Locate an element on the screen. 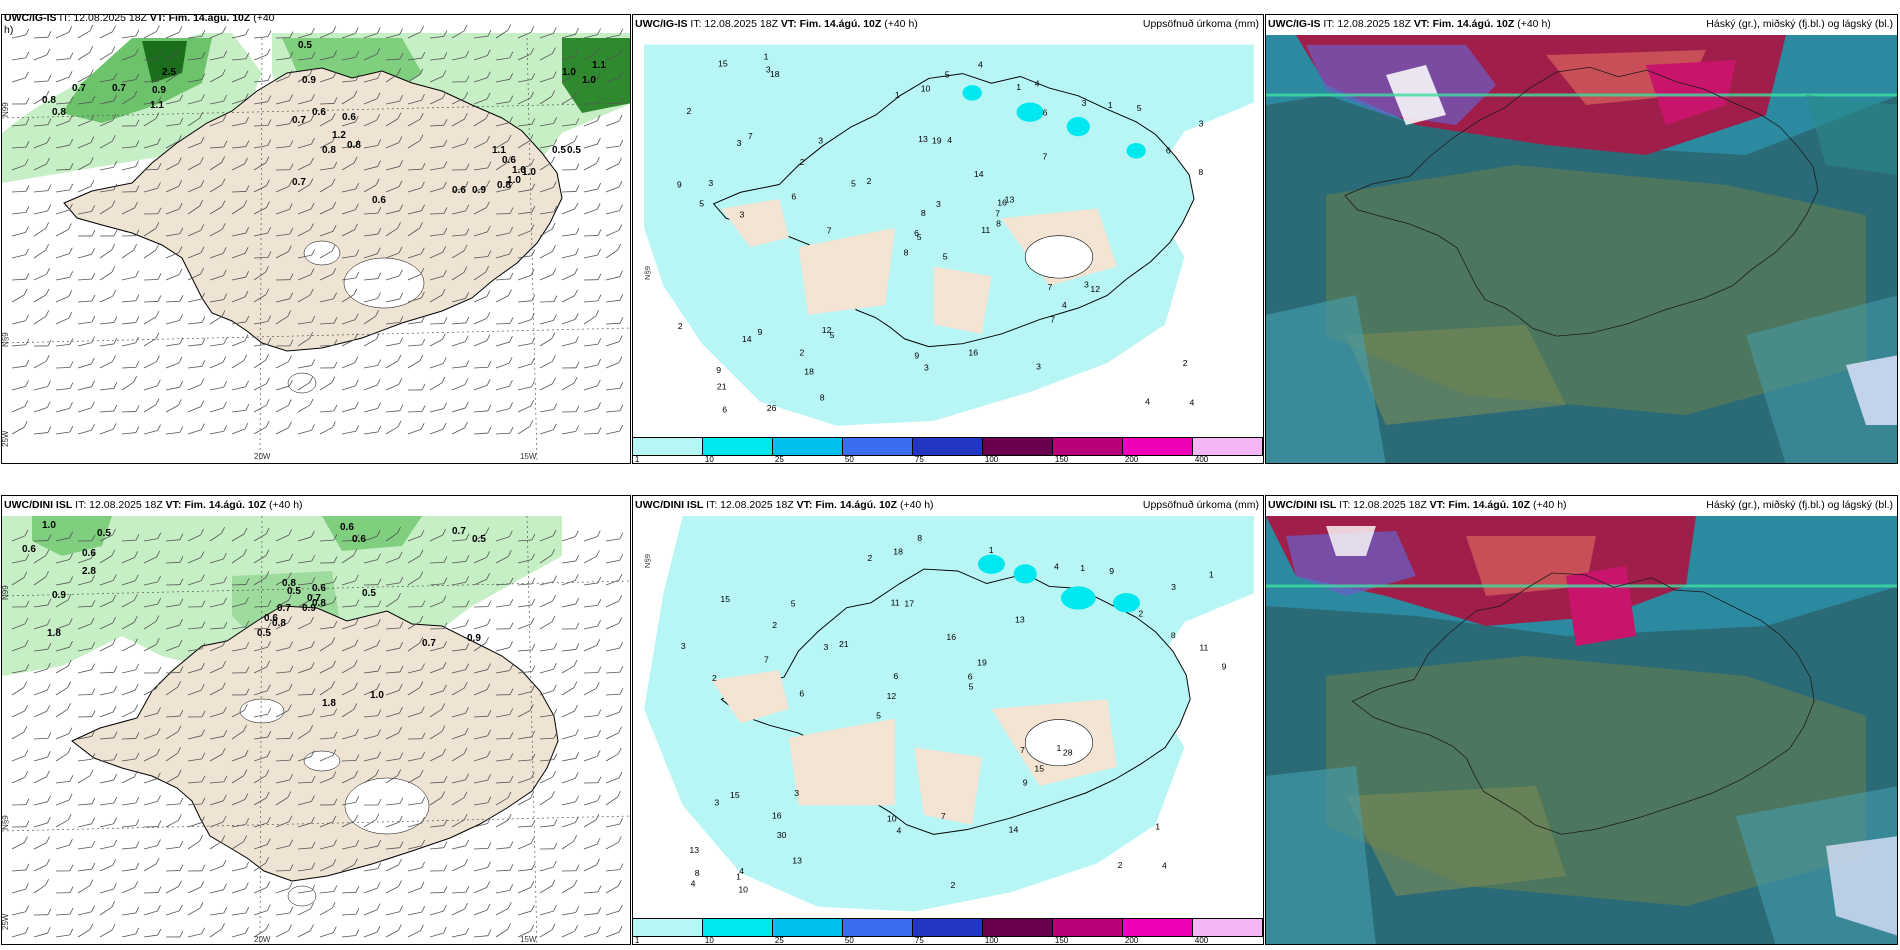  precip-label: 0.6 is located at coordinates (509, 160).